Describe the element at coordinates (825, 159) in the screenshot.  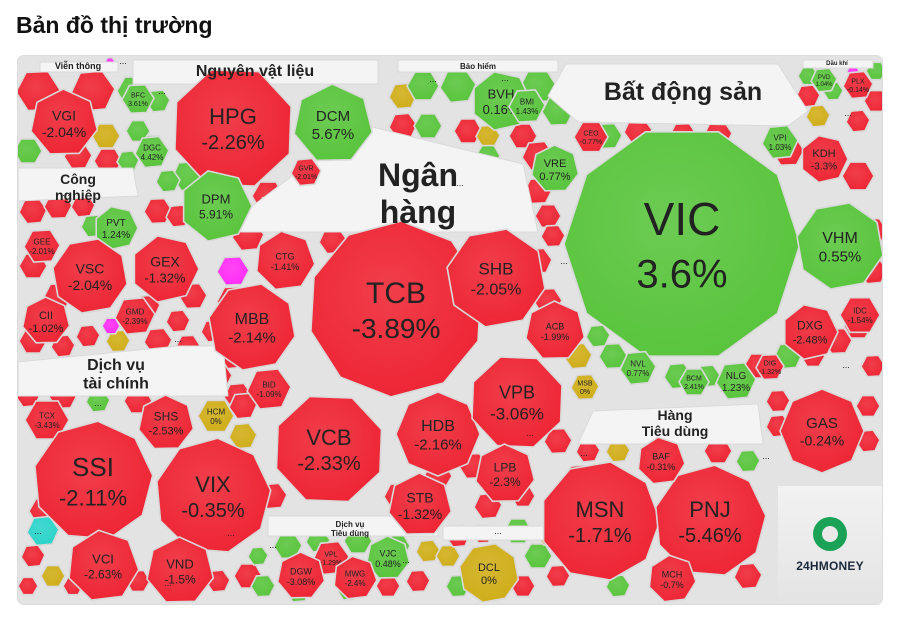
I see `stock-cell-kdh` at that location.